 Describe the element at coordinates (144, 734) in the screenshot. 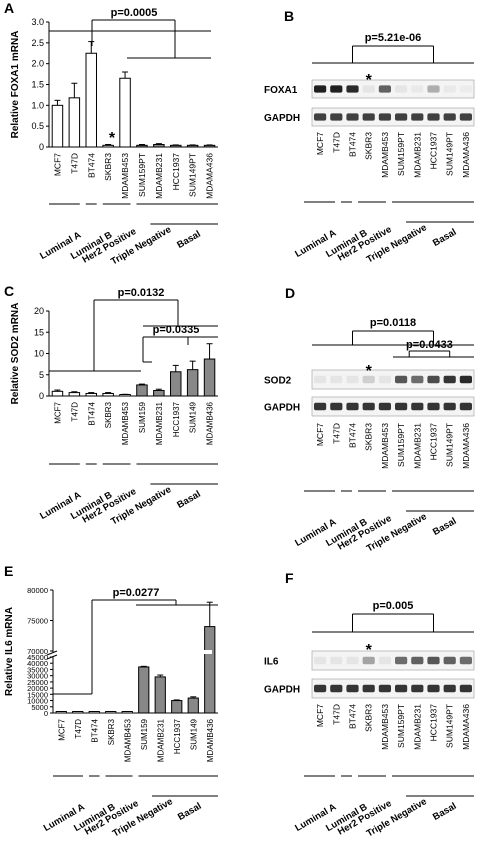

I see `x-tick-label: SUM159` at that location.